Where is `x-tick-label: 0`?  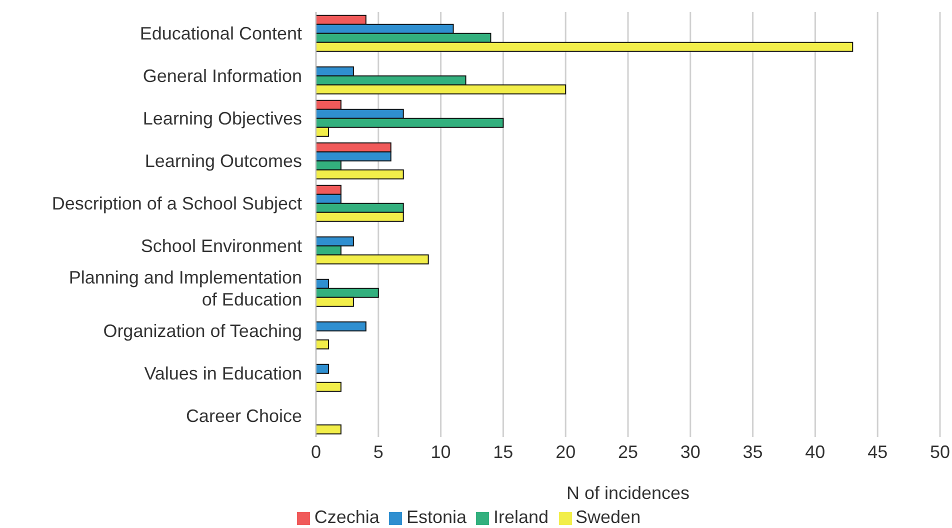
x-tick-label: 0 is located at coordinates (316, 452).